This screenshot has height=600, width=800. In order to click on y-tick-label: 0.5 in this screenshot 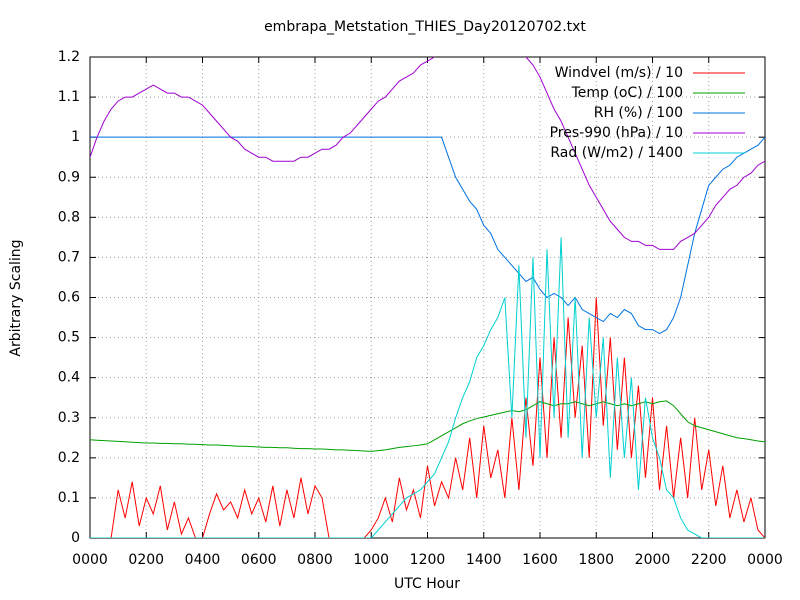, I will do `click(69, 338)`.